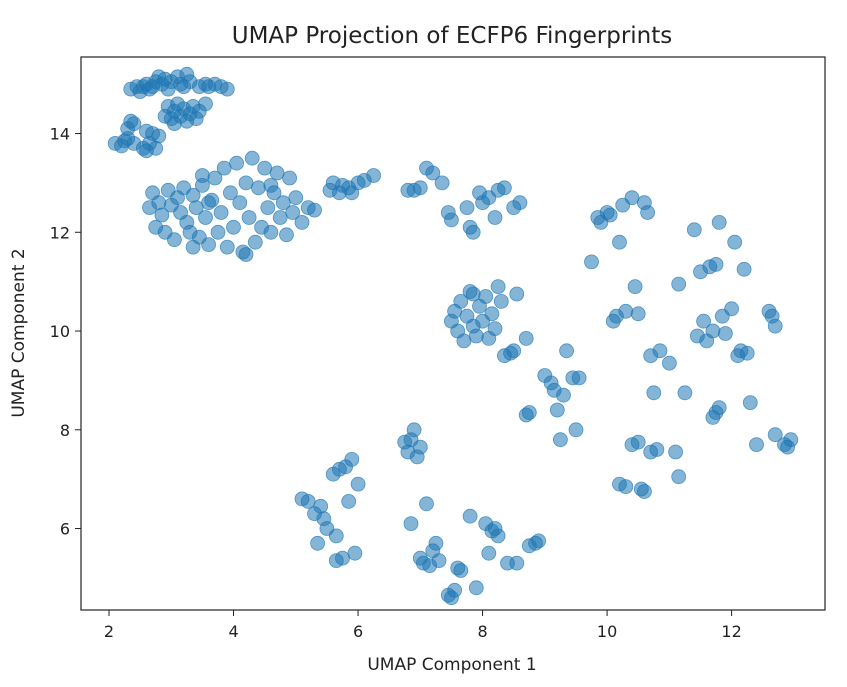 The height and width of the screenshot is (687, 847). What do you see at coordinates (607, 631) in the screenshot?
I see `x-tick-label: 10` at bounding box center [607, 631].